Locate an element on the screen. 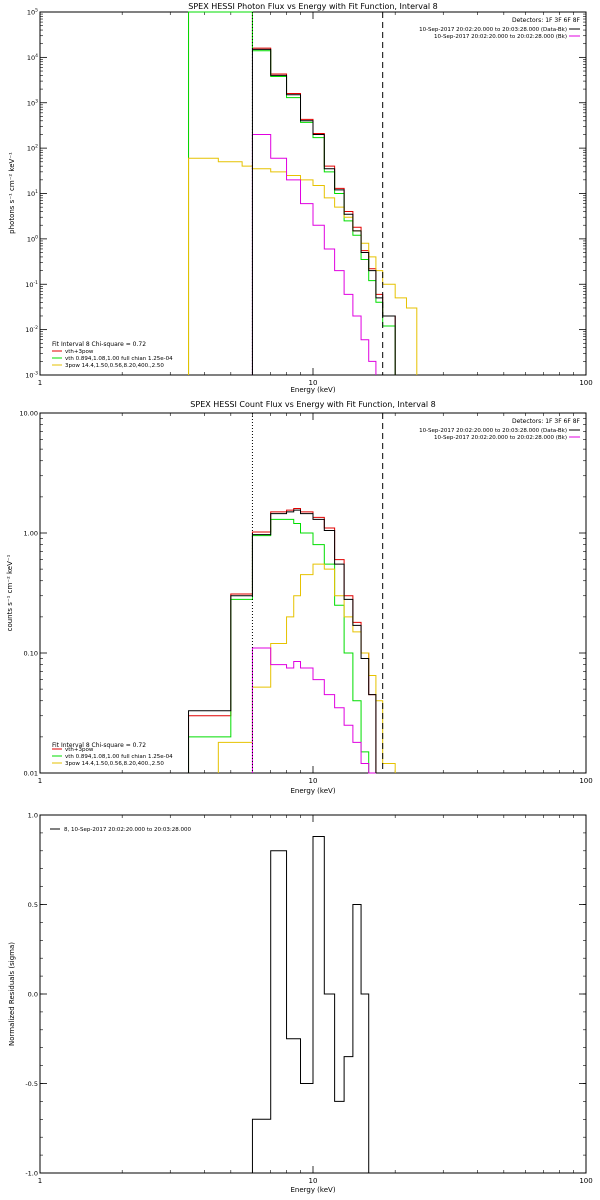 The height and width of the screenshot is (1200, 600). y-tick-label: 1.00 is located at coordinates (31, 534).